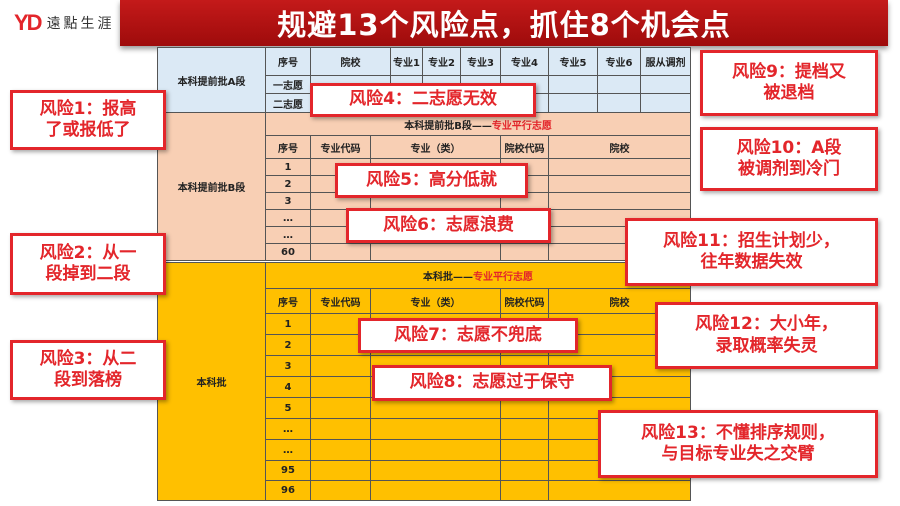  What do you see at coordinates (88, 120) in the screenshot?
I see `risk-1: 风险1：报高 了或报低了` at bounding box center [88, 120].